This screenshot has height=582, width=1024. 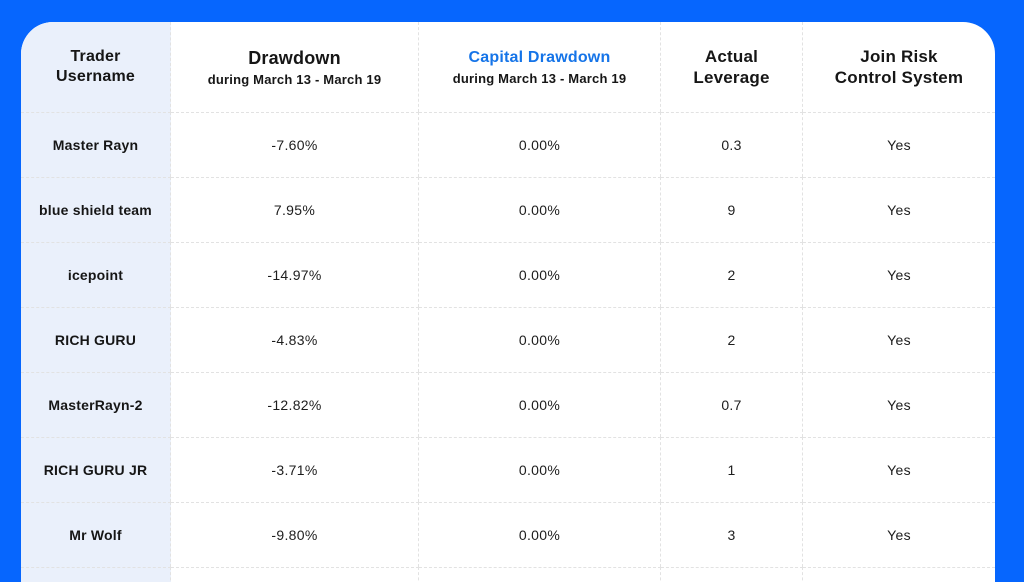 I want to click on cell-username: Master Rayn, so click(x=96, y=144).